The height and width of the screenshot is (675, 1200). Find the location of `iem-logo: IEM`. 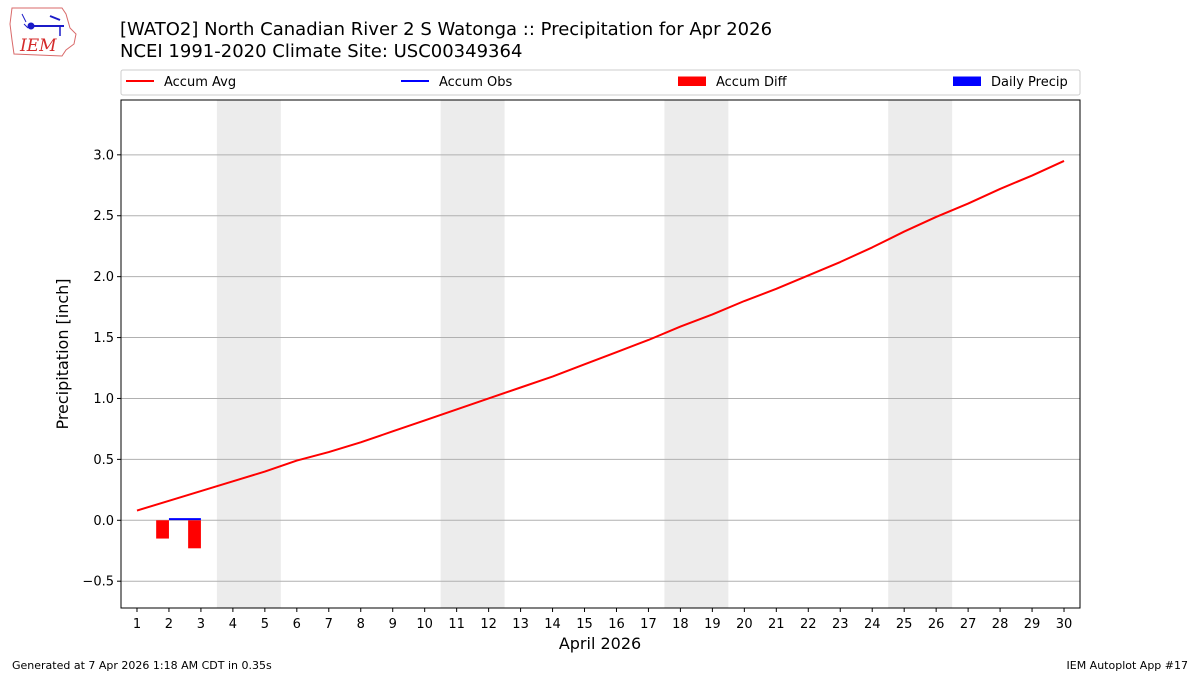

iem-logo: IEM is located at coordinates (43, 32).